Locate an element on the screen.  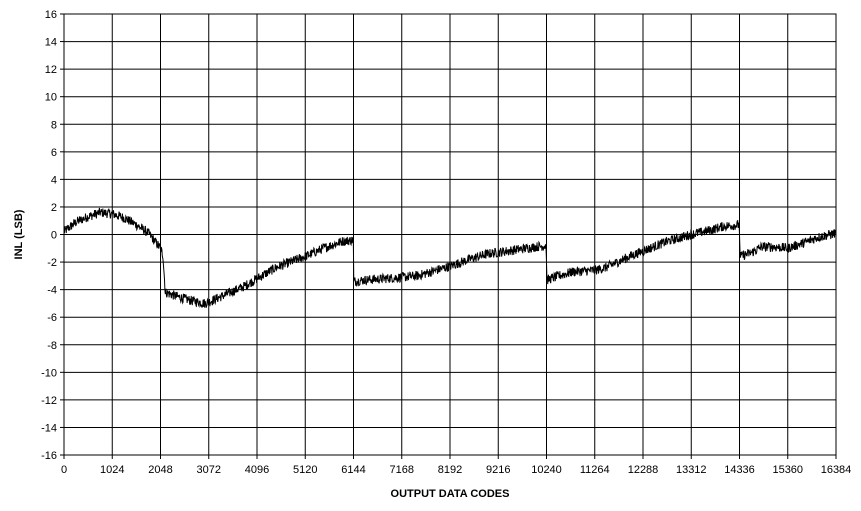
x-tick-label: 4096 is located at coordinates (257, 470).